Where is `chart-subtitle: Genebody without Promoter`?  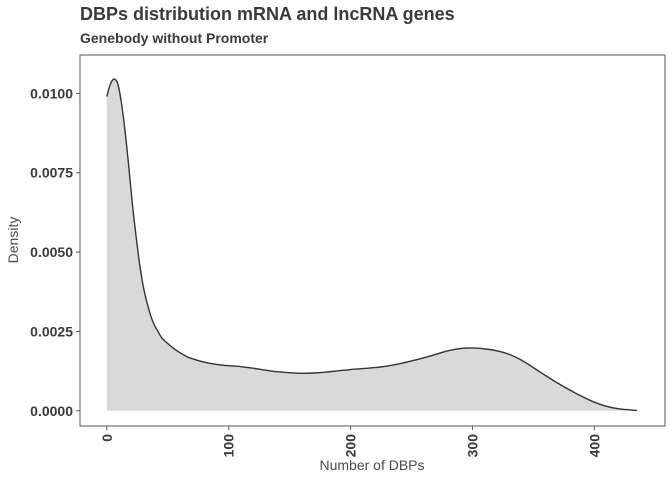
chart-subtitle: Genebody without Promoter is located at coordinates (174, 38).